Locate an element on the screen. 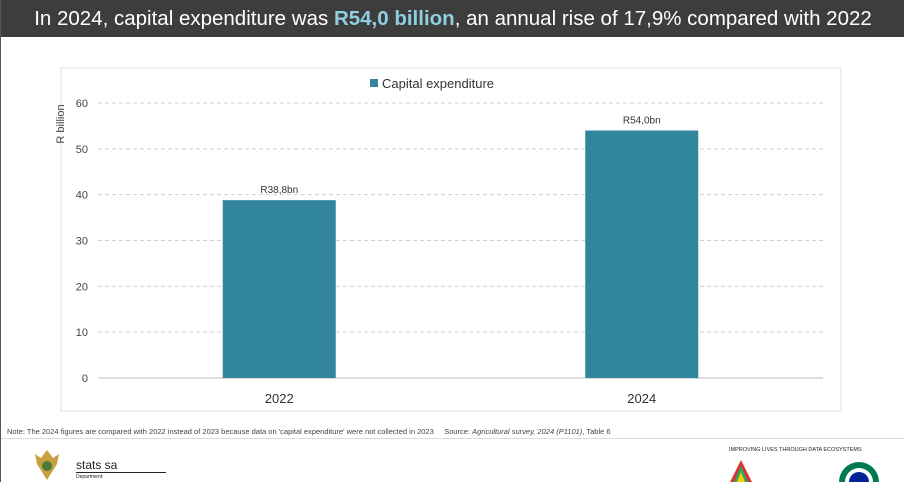 The image size is (904, 482). x-tick-label: 2022 is located at coordinates (279, 398).